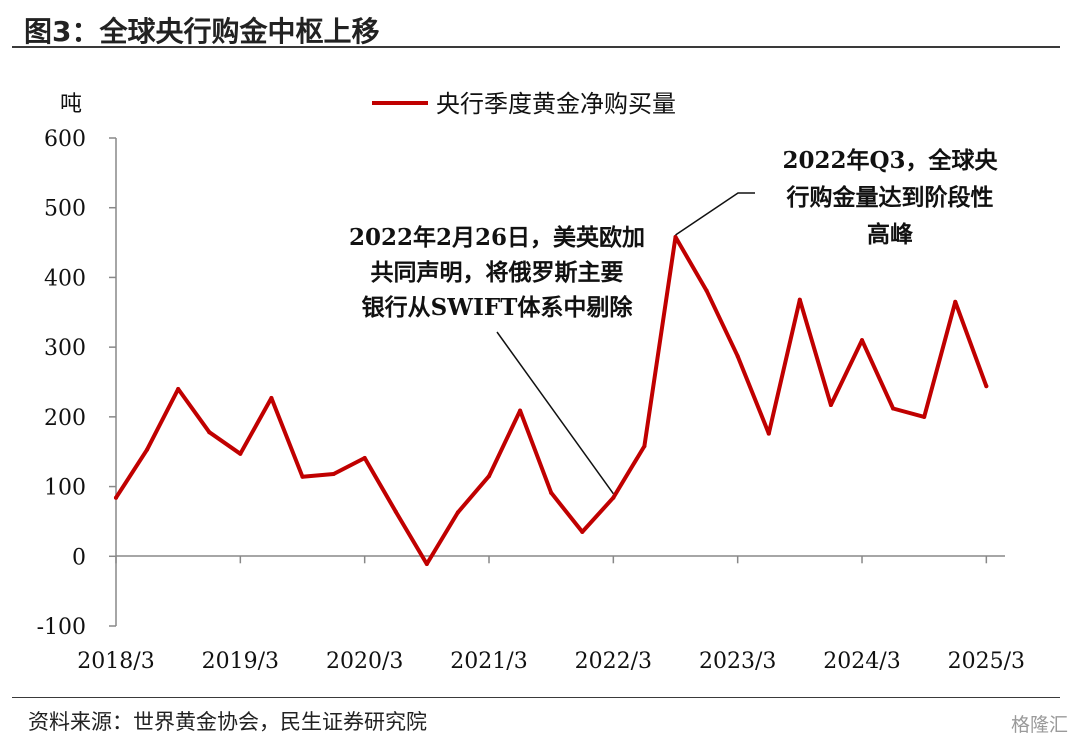  What do you see at coordinates (240, 661) in the screenshot?
I see `x-tick-label: 2019/3` at bounding box center [240, 661].